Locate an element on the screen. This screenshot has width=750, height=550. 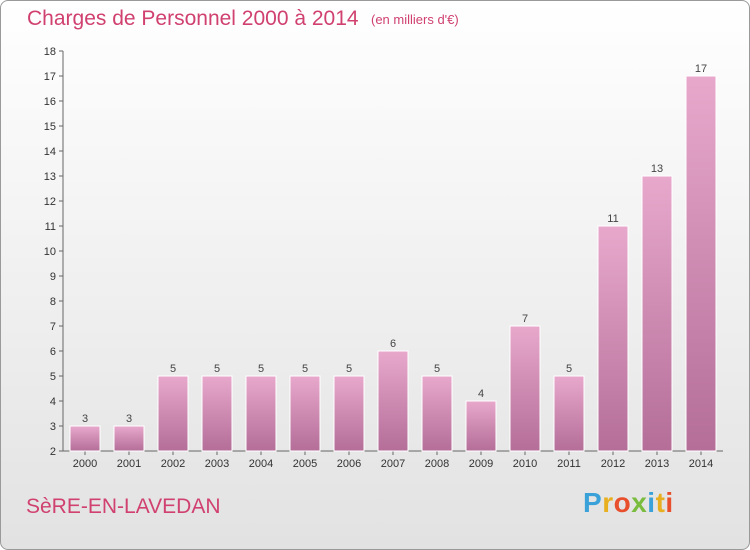
x-tick-label: 2006 is located at coordinates (349, 464).